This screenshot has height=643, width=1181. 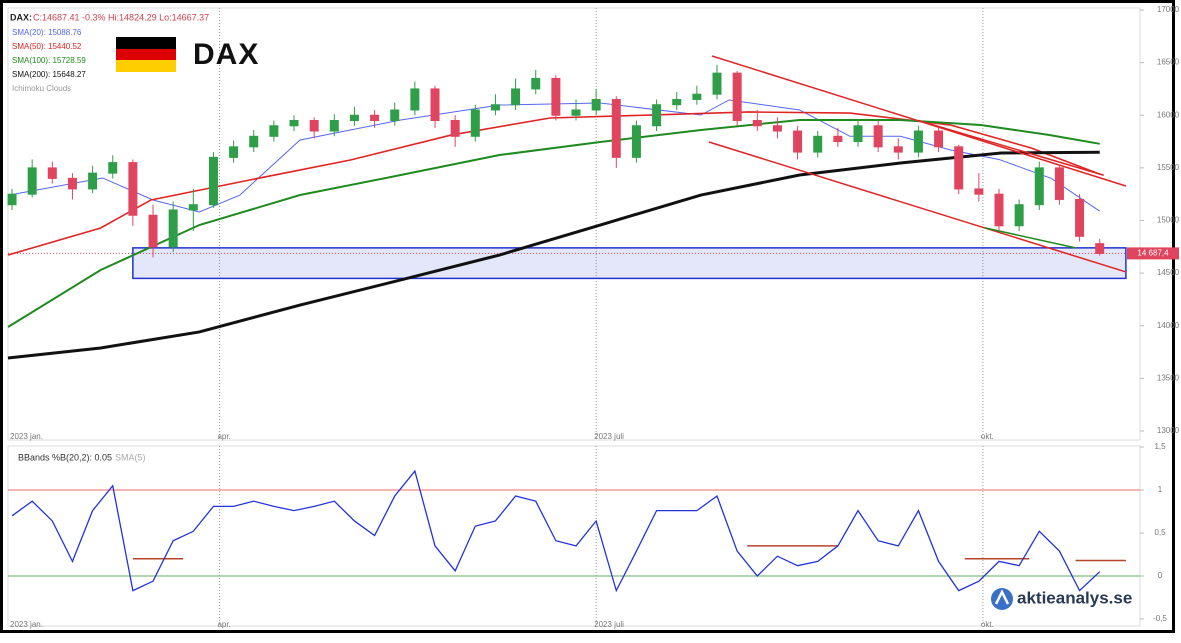 What do you see at coordinates (1168, 62) in the screenshot?
I see `y-tick-label: 16500` at bounding box center [1168, 62].